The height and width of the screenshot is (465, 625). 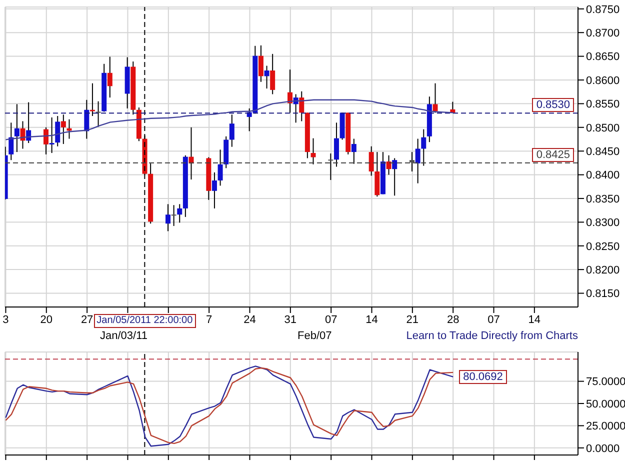 I want to click on y-tick-label: 0.8600, so click(x=603, y=80).